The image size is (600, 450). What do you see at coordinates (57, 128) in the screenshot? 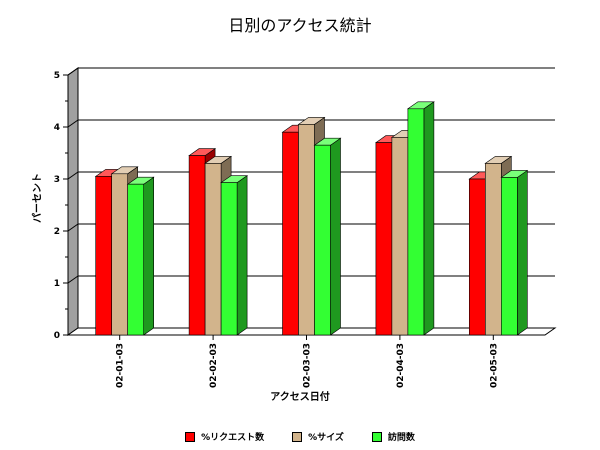
I see `y-tick-label: 4` at bounding box center [57, 128].